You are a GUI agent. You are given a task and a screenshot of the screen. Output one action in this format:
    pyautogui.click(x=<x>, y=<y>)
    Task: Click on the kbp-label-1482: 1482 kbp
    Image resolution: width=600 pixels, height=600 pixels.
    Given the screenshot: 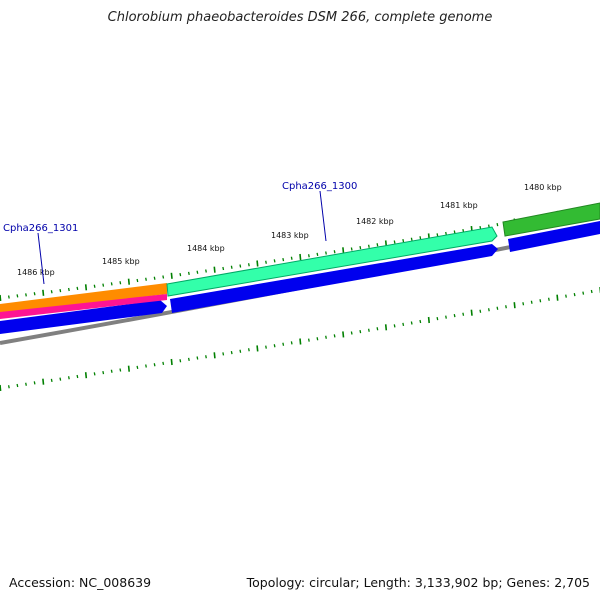 What is the action you would take?
    pyautogui.click(x=375, y=221)
    